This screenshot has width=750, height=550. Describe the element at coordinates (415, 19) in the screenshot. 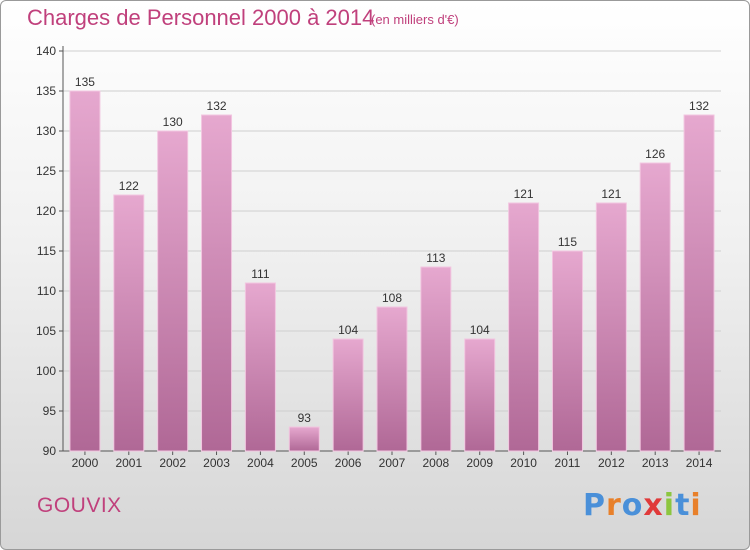

I see `chart-subtitle: (en milliers d'€)` at that location.